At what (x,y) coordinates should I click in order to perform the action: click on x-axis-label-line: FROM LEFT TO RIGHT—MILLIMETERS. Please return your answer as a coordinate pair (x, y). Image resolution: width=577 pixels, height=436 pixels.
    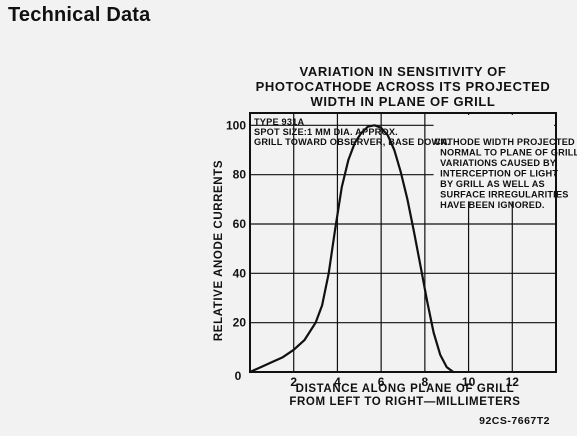
    Looking at the image, I should click on (404, 402).